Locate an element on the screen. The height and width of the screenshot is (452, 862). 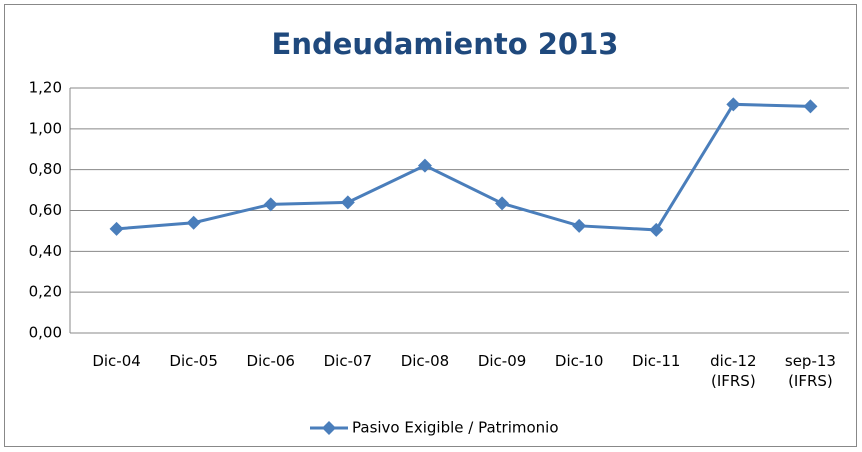
legend-marker is located at coordinates (329, 428).